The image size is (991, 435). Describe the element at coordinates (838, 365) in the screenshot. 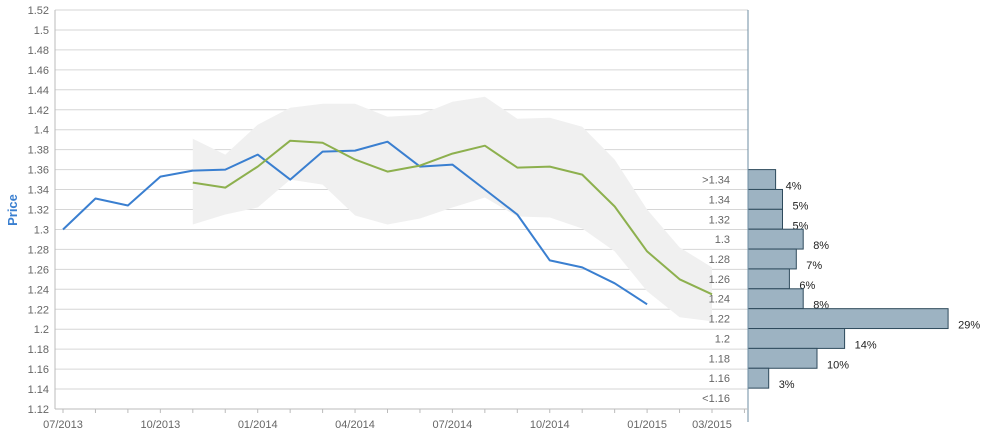

I see `histogram-percent-label: 10%` at that location.